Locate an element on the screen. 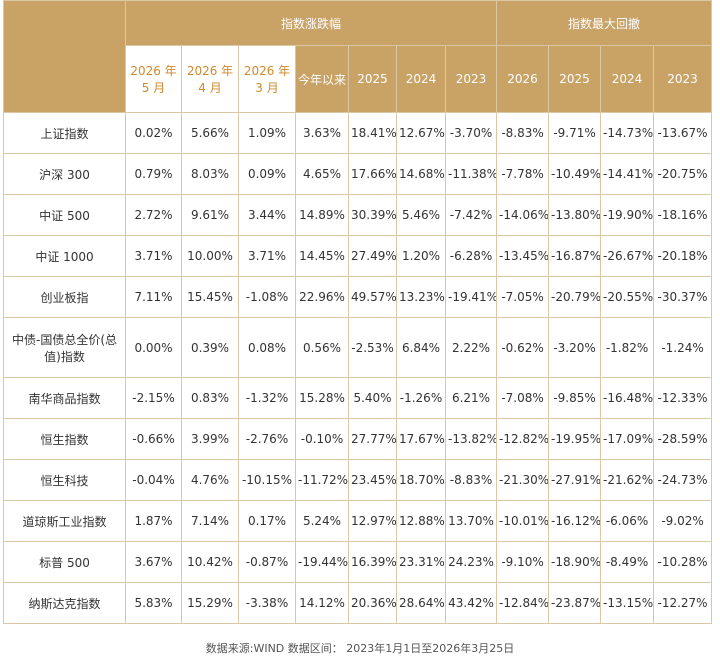 The height and width of the screenshot is (656, 720). cell: 27.77% is located at coordinates (372, 439).